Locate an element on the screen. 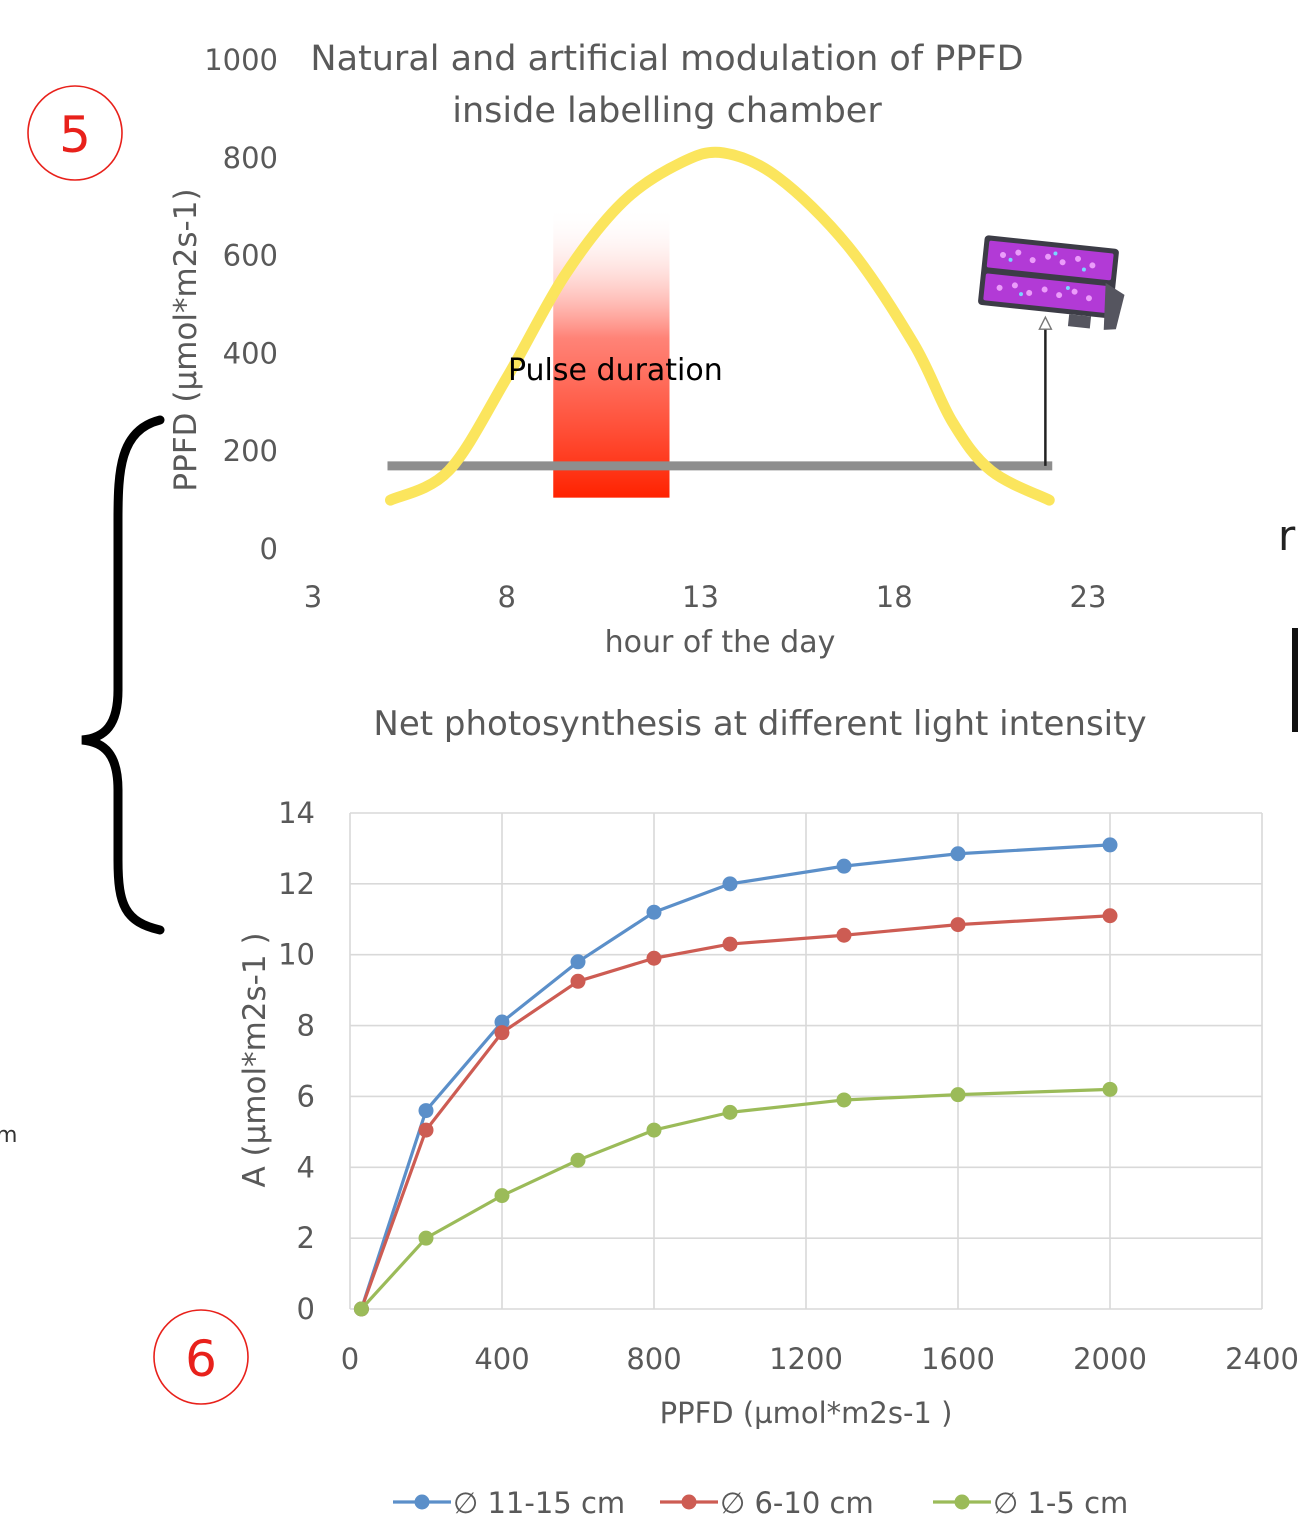 The width and height of the screenshot is (1301, 1522). chart1-x-tick-8: 8 is located at coordinates (507, 597).